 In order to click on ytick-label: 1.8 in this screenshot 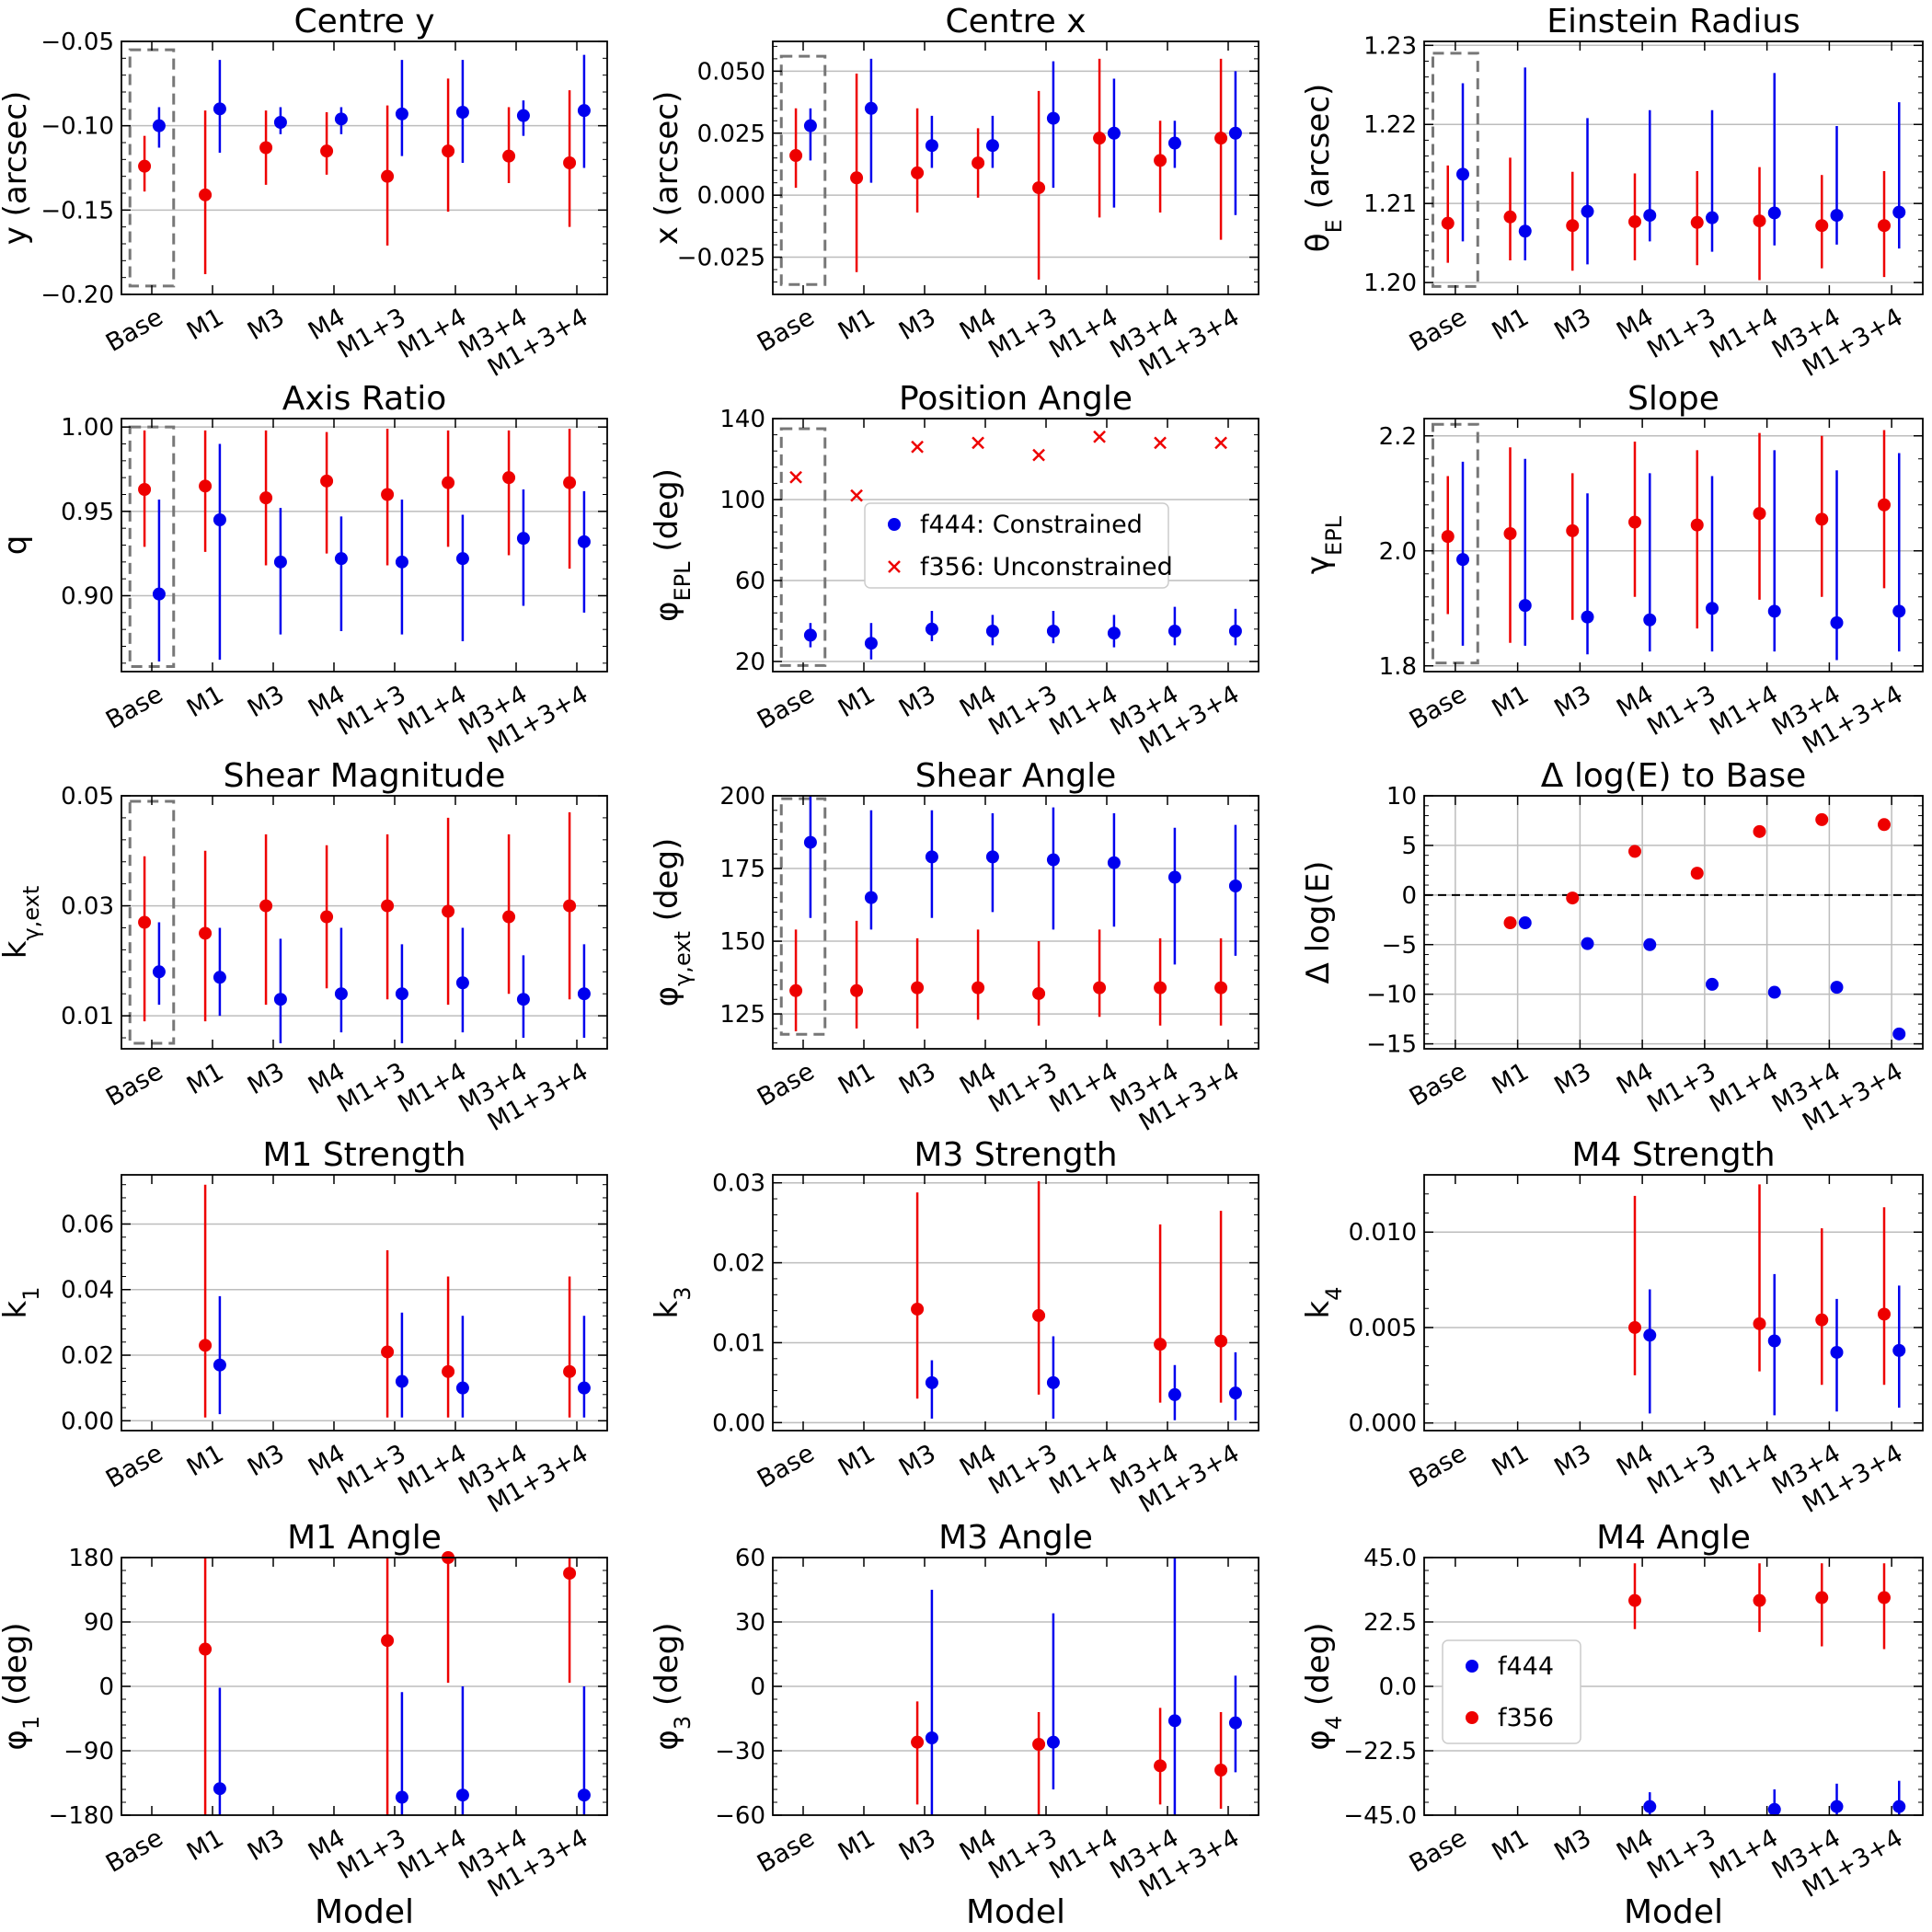, I will do `click(1398, 667)`.